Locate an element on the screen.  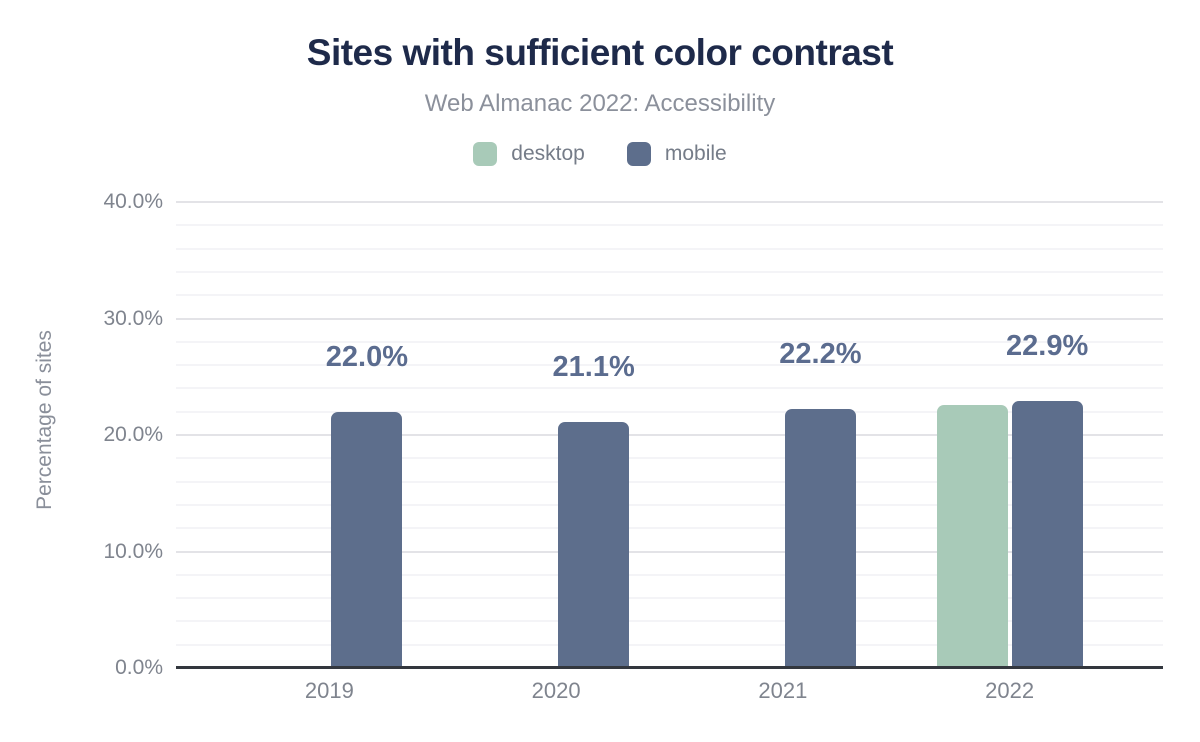
legend-swatch-desktop is located at coordinates (485, 154).